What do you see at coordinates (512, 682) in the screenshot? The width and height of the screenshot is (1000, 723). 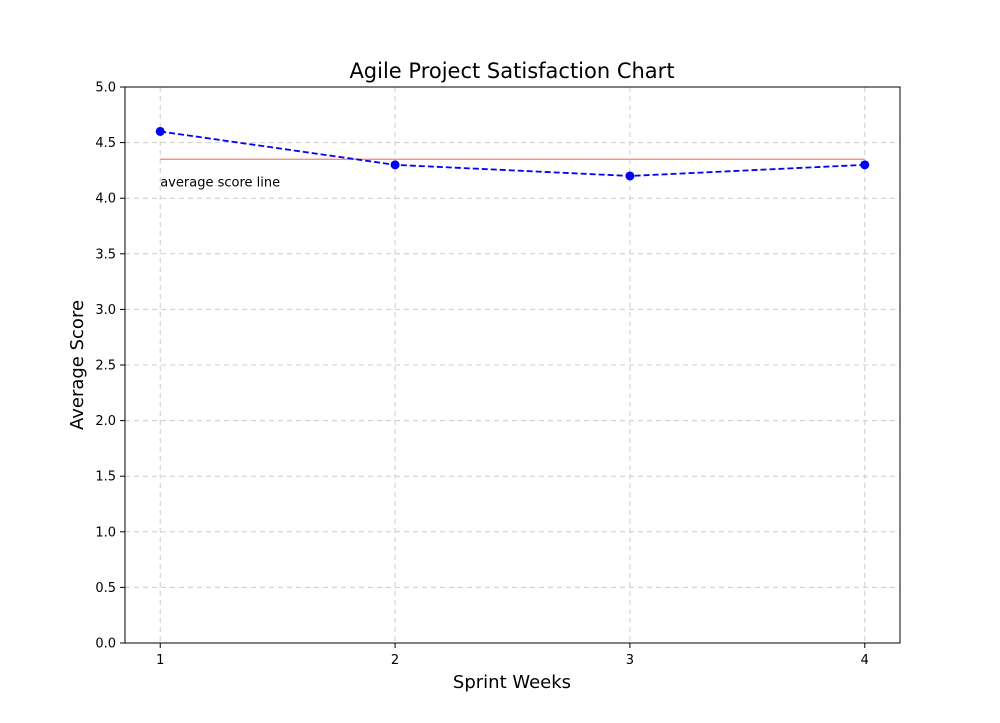 I see `x-axis-label: Sprint Weeks` at bounding box center [512, 682].